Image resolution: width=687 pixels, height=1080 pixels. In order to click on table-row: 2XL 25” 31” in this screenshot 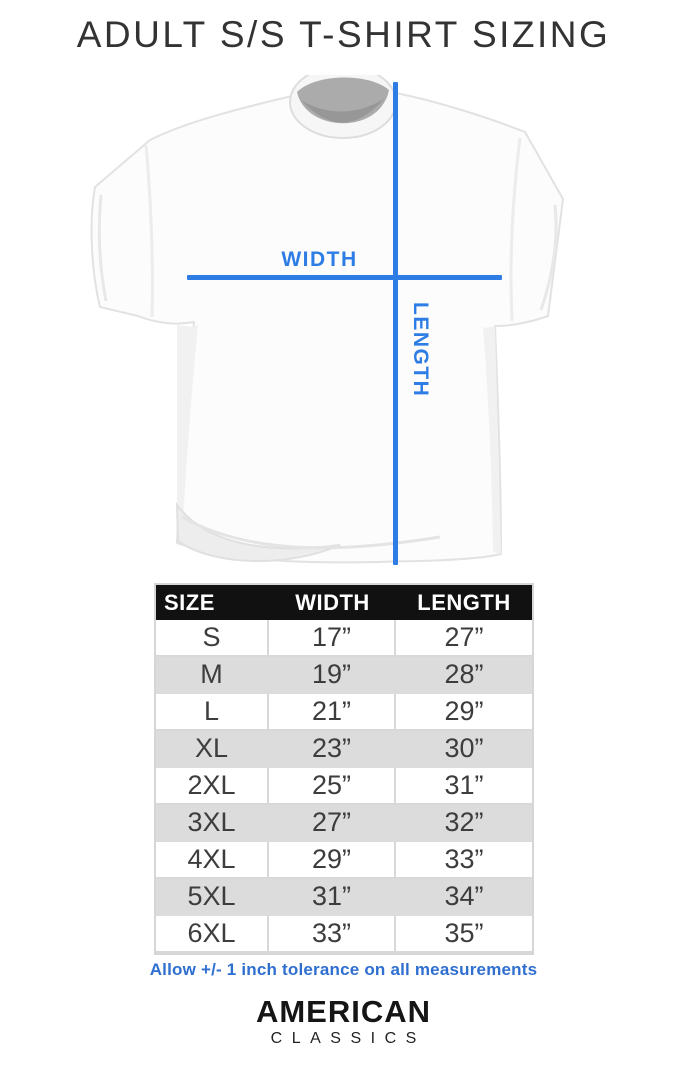, I will do `click(344, 786)`.